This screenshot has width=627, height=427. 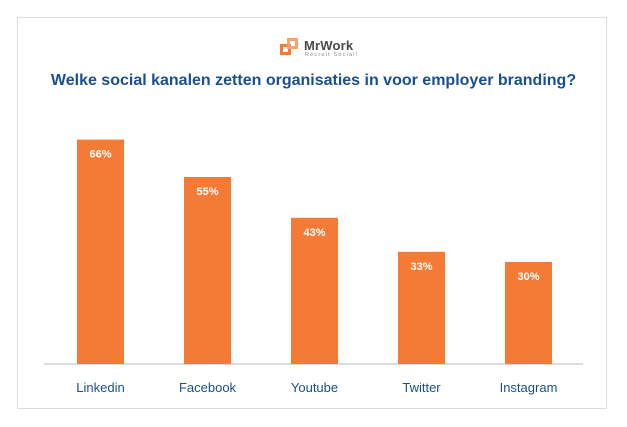 What do you see at coordinates (314, 290) in the screenshot?
I see `bar-youtube` at bounding box center [314, 290].